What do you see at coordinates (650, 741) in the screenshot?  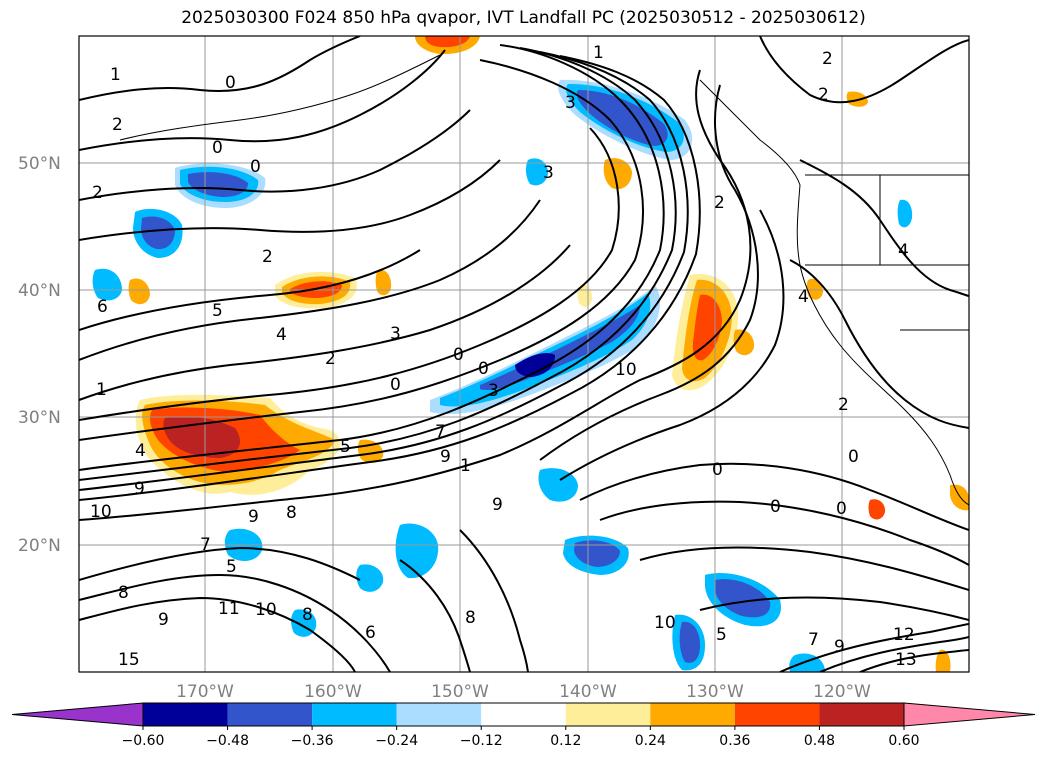 I see `colorbar-tick-label: 0.24` at bounding box center [650, 741].